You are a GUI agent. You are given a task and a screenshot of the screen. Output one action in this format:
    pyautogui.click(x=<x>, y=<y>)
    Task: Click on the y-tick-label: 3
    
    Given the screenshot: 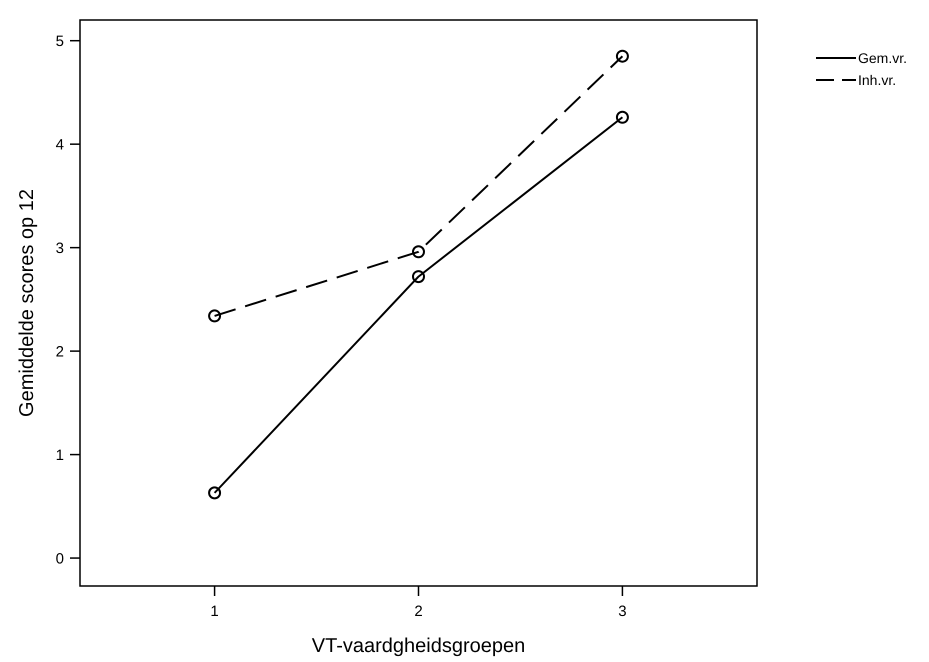 What is the action you would take?
    pyautogui.click(x=60, y=248)
    